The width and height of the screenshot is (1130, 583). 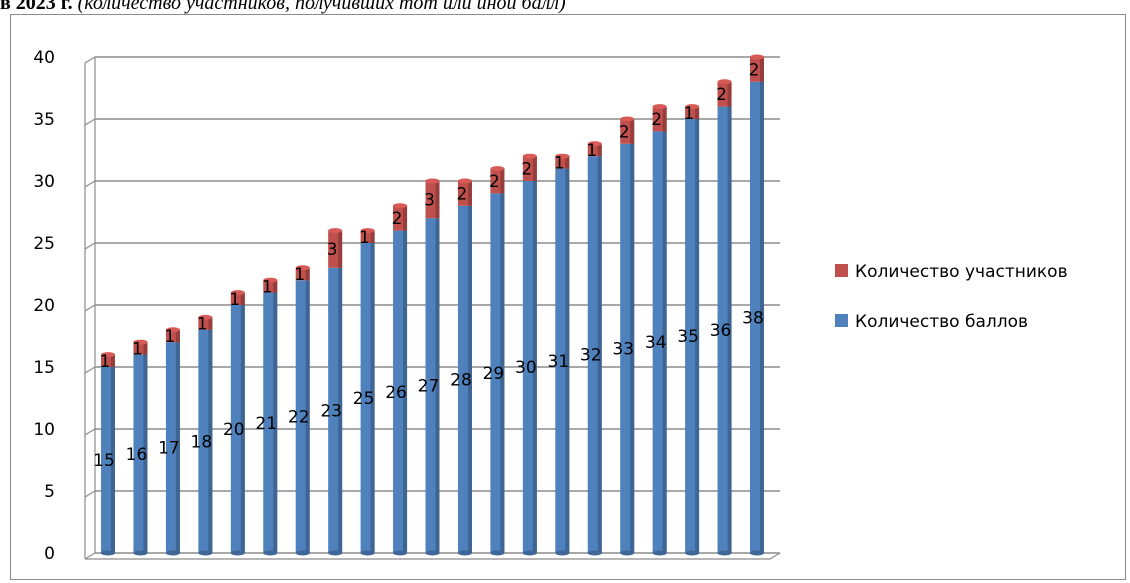 I want to click on data-label-points: 32, so click(x=591, y=356).